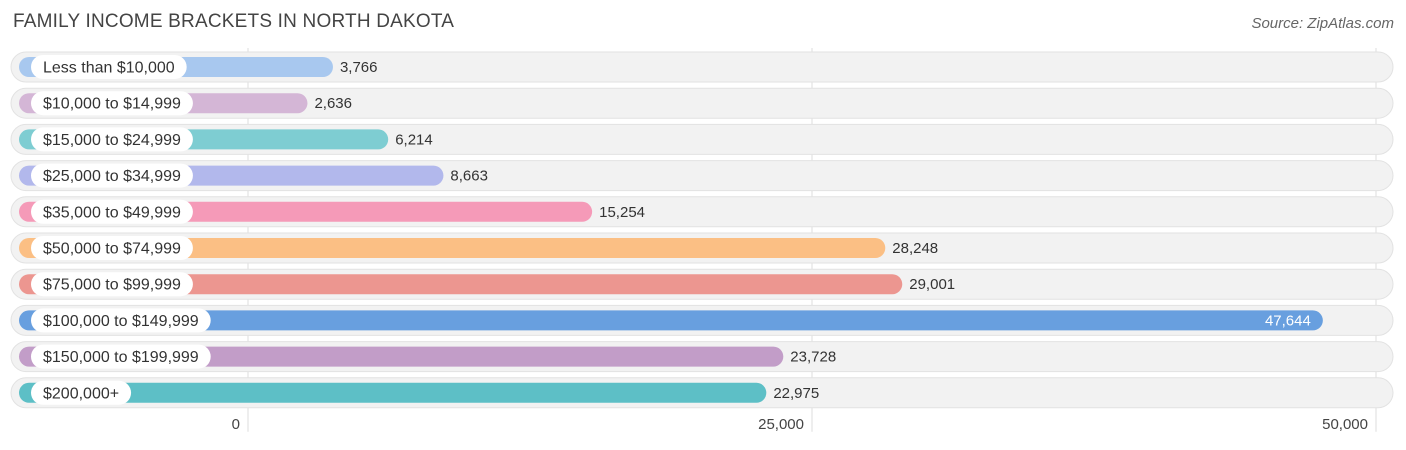 The height and width of the screenshot is (450, 1406). Describe the element at coordinates (333, 103) in the screenshot. I see `value-label: 2,636` at that location.